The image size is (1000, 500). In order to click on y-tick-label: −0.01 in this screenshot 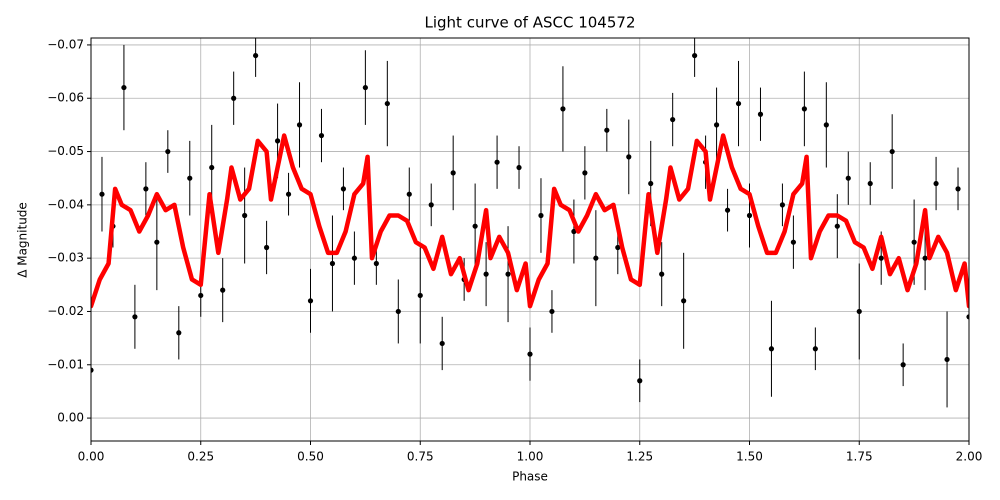, I will do `click(65, 364)`.